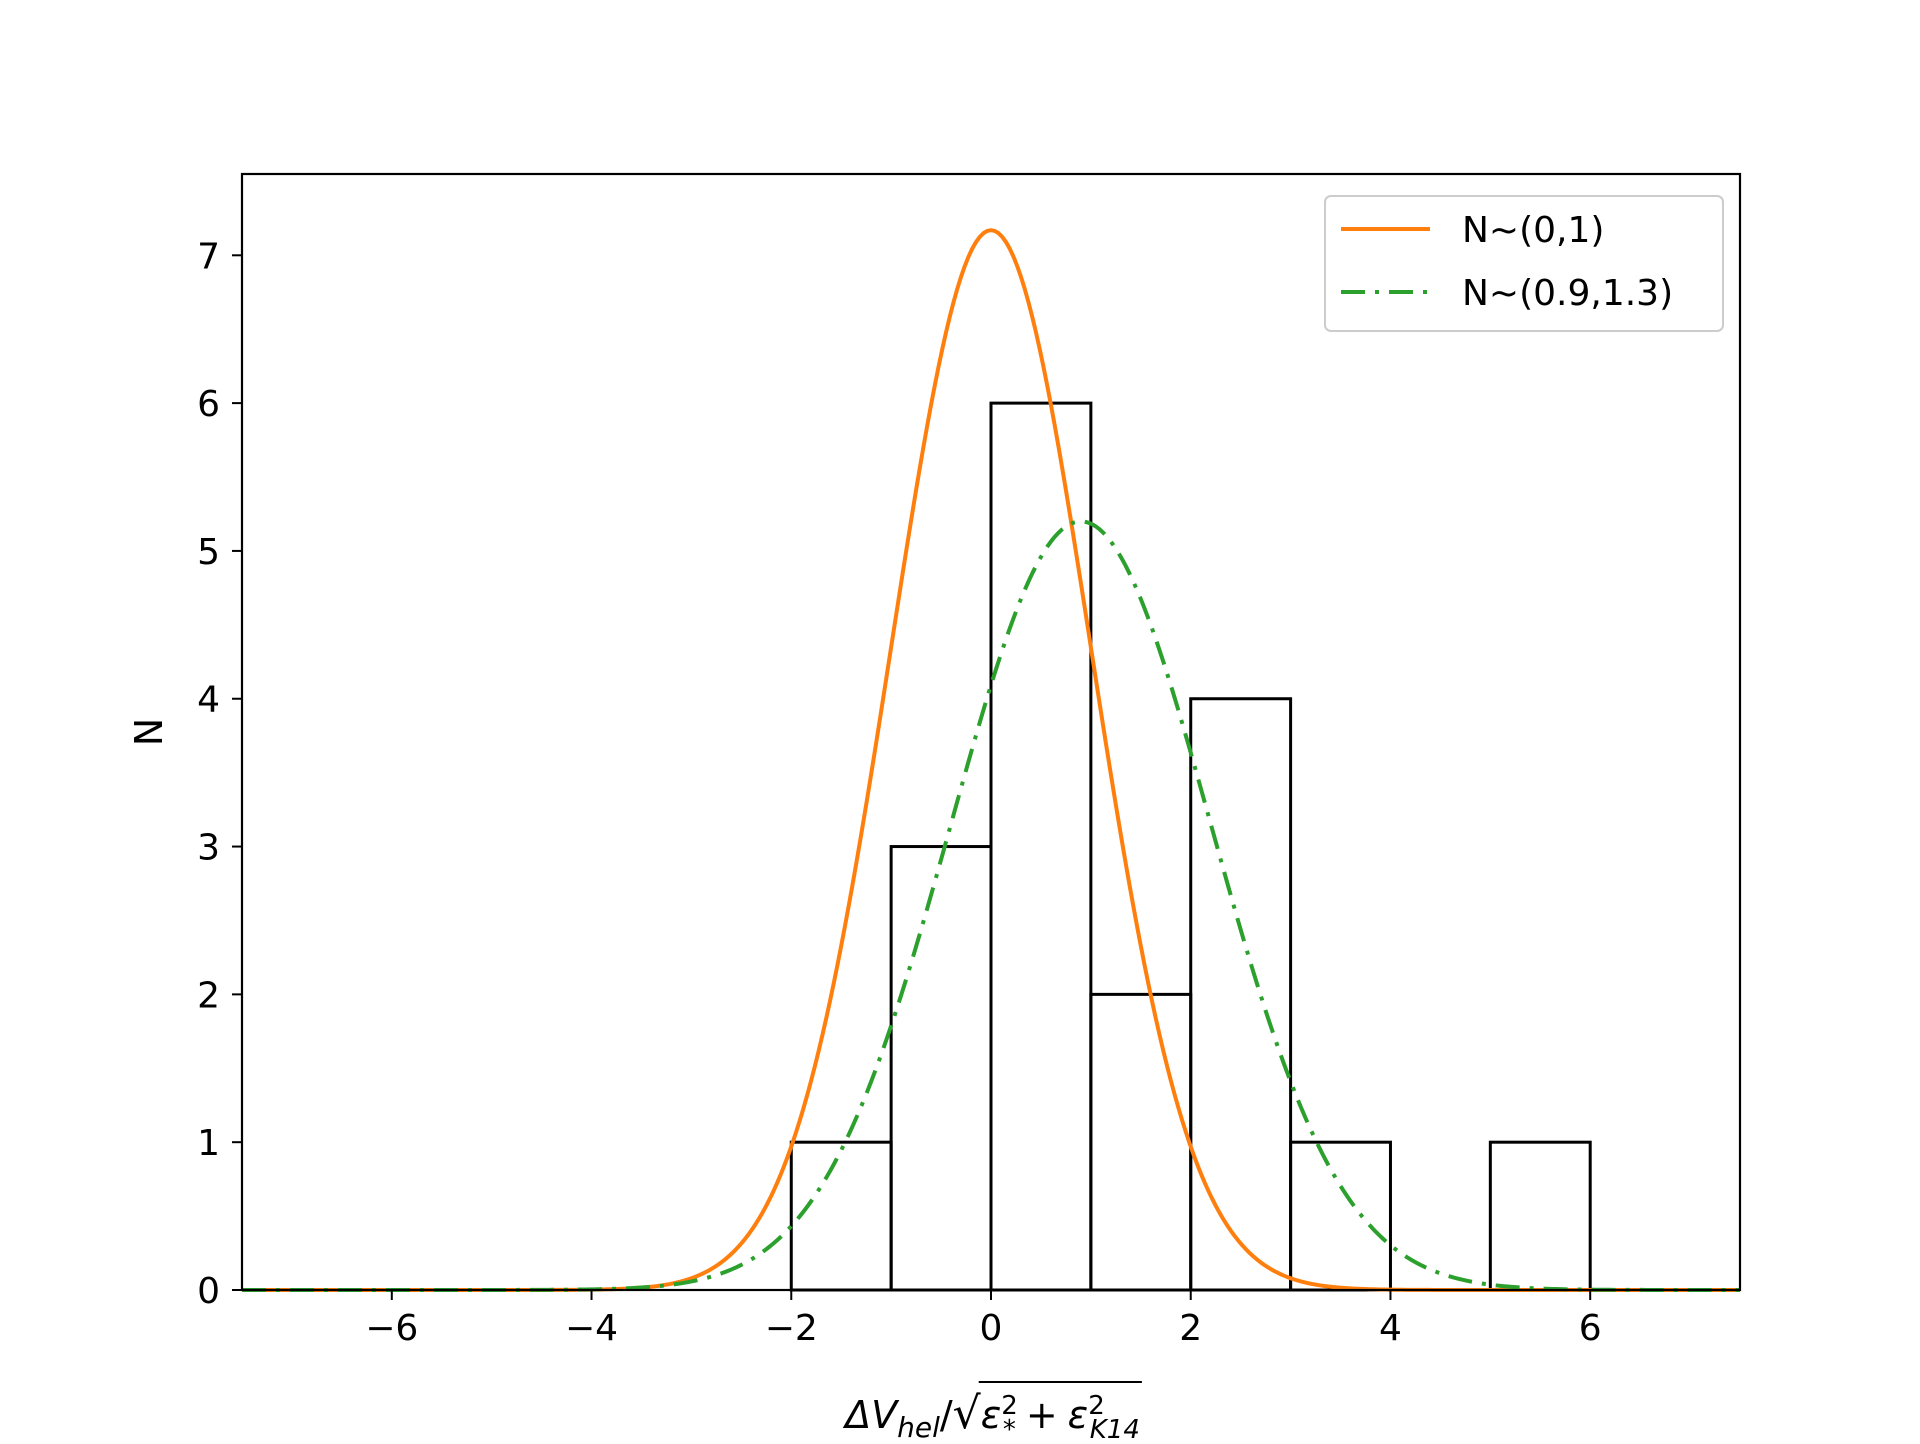  Describe the element at coordinates (1567, 293) in the screenshot. I see `legend-label-normal-0.9-1.3: N~(0.9,1.3)` at that location.